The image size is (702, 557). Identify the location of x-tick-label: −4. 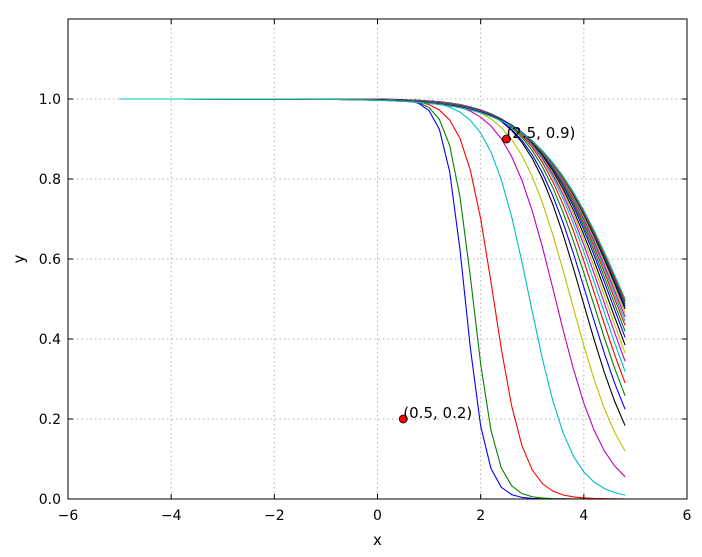
(171, 516).